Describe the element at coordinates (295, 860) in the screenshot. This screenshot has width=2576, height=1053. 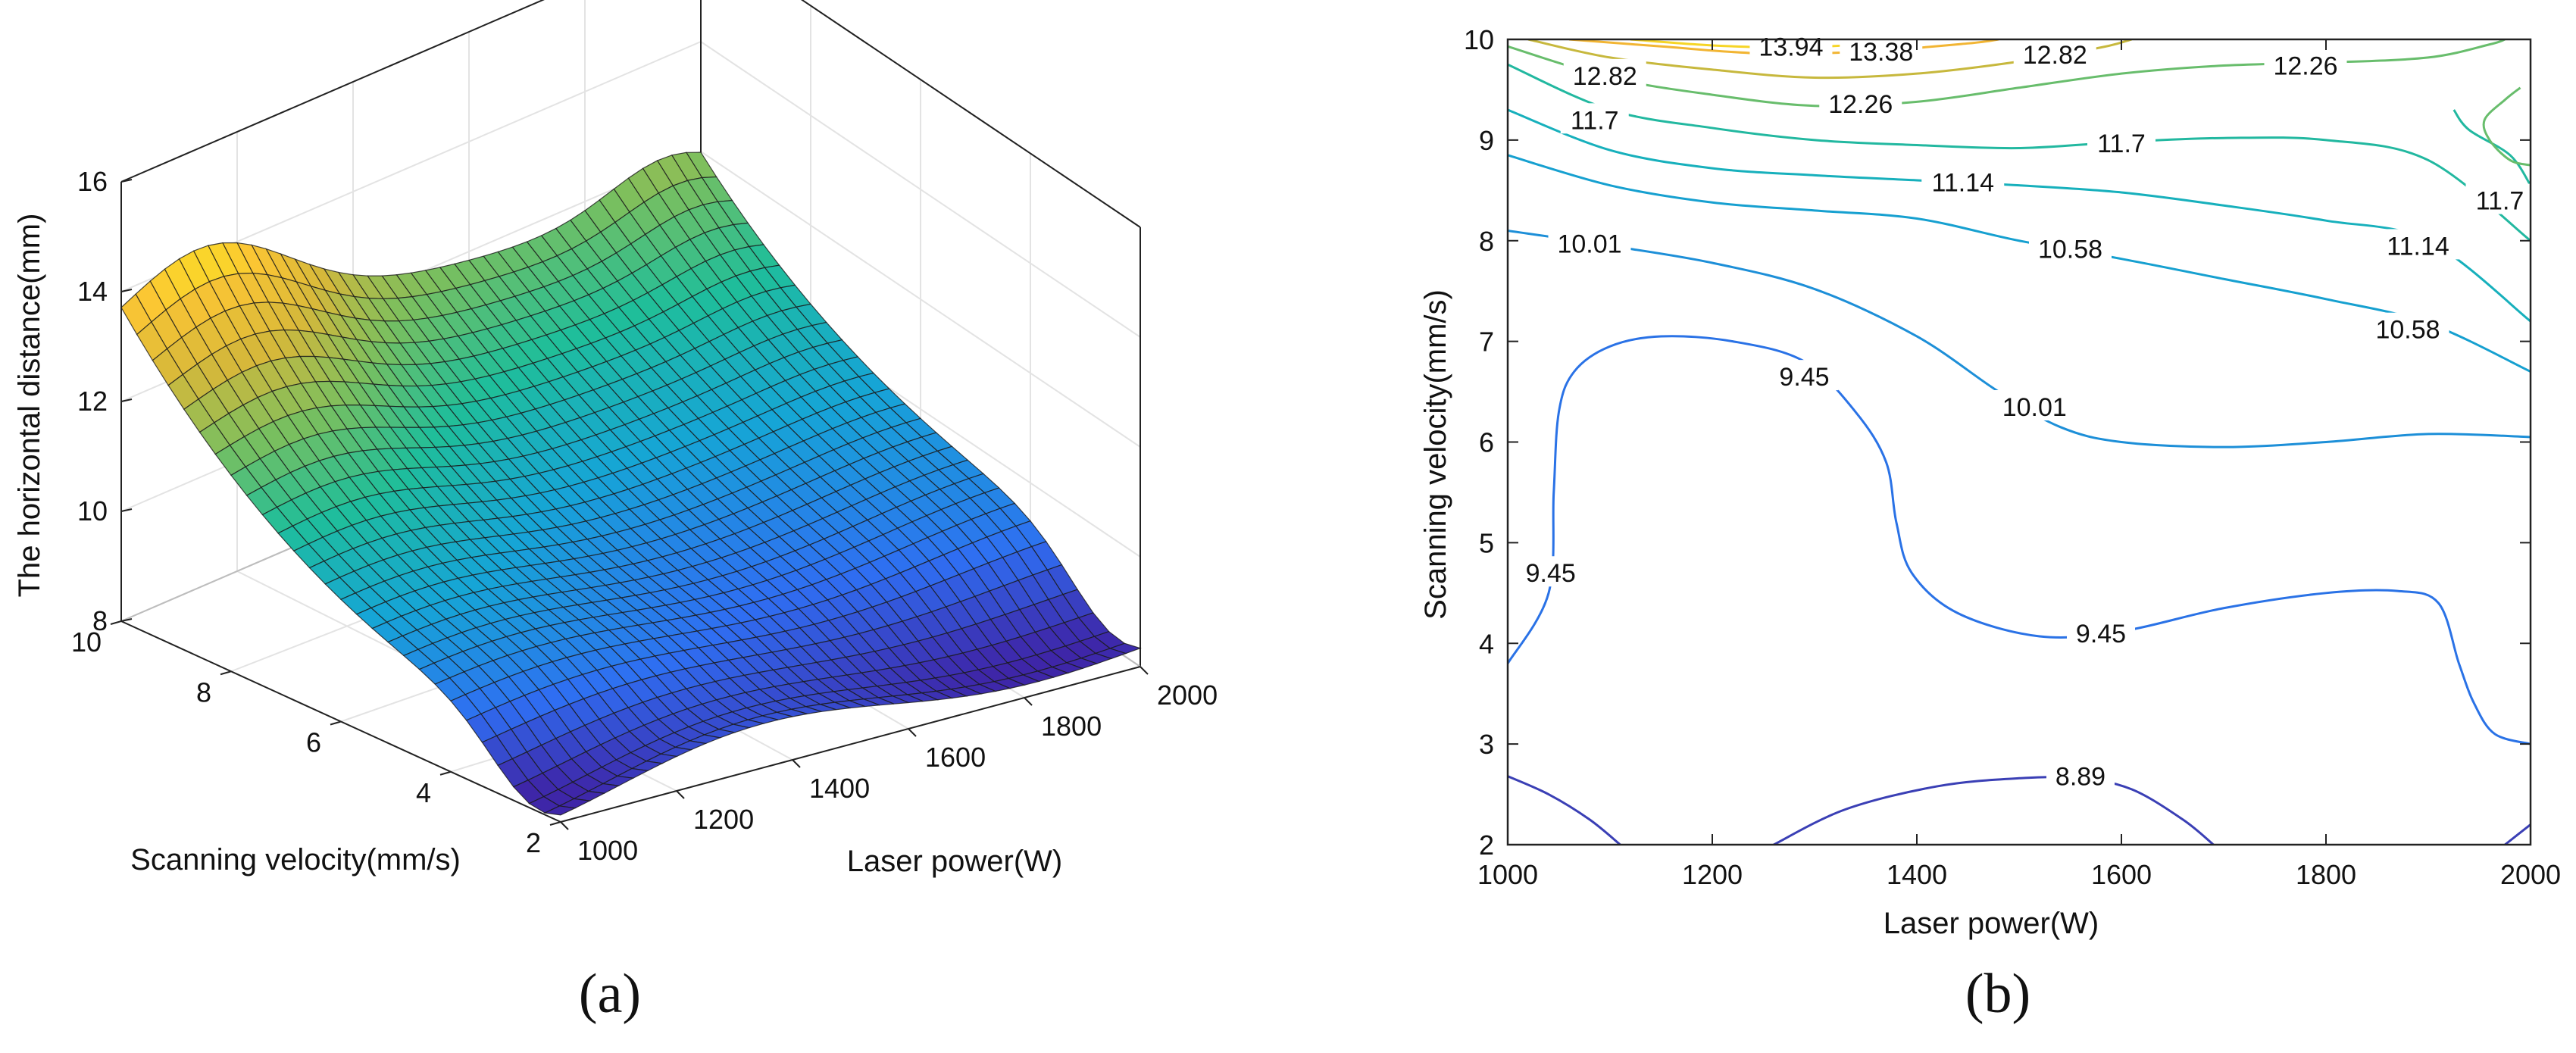
I see `y-axis-label: Scanning velocity(mm/s)` at that location.